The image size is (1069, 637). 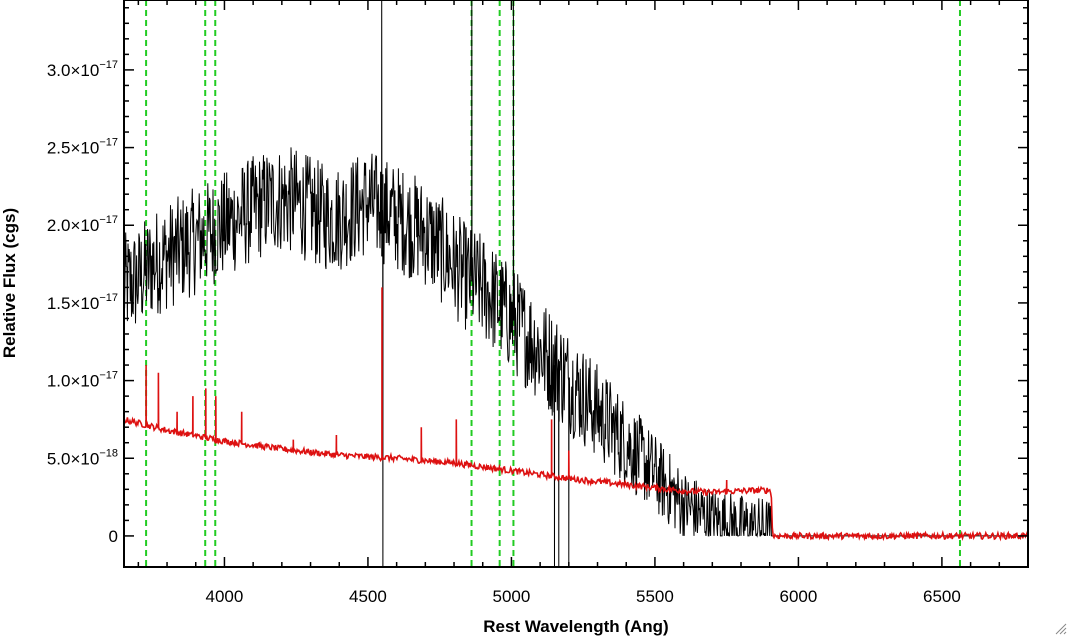 I want to click on x-tick-label: 5000, so click(x=512, y=596).